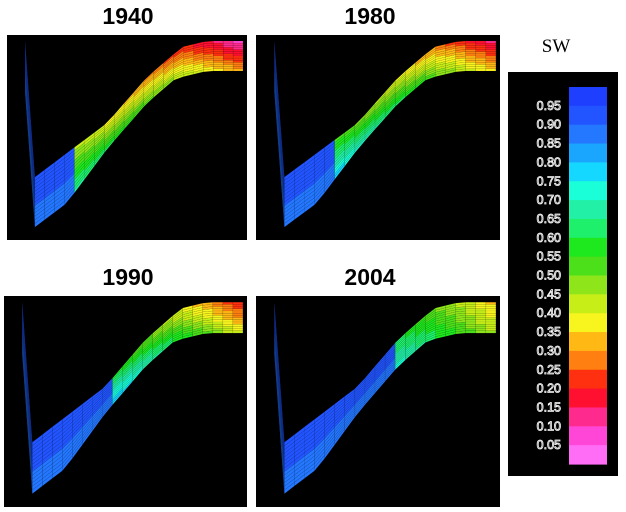  What do you see at coordinates (128, 16) in the screenshot?
I see `panel-title-1940: 1940` at bounding box center [128, 16].